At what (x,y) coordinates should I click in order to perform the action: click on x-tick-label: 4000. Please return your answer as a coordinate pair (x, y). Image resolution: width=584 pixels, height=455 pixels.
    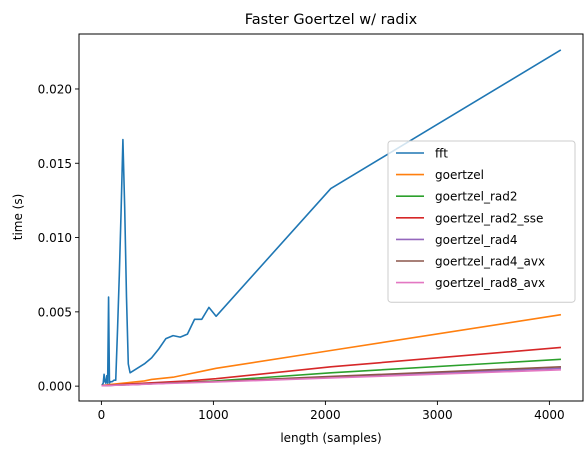
    Looking at the image, I should click on (549, 415).